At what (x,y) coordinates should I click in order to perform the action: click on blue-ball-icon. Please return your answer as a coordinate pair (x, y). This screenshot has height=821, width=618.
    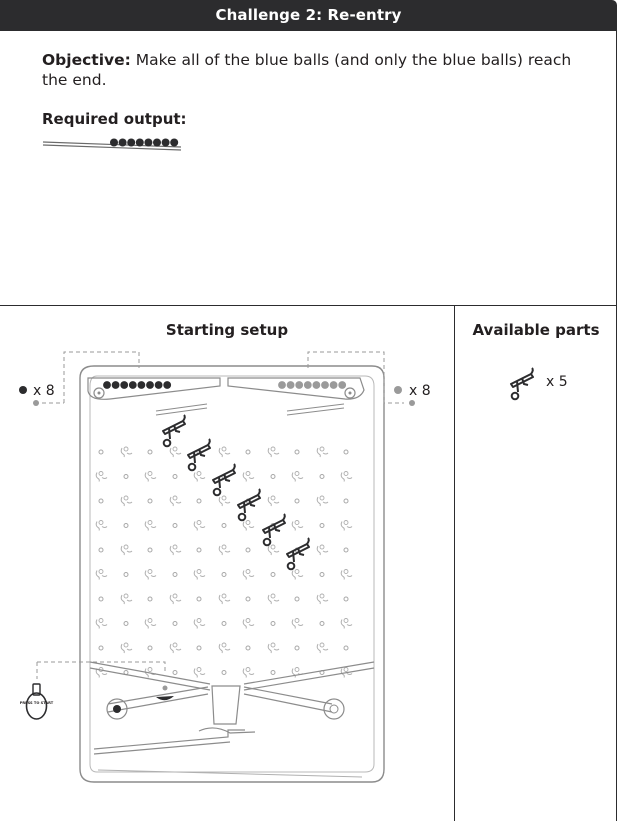
    Looking at the image, I should click on (23, 390).